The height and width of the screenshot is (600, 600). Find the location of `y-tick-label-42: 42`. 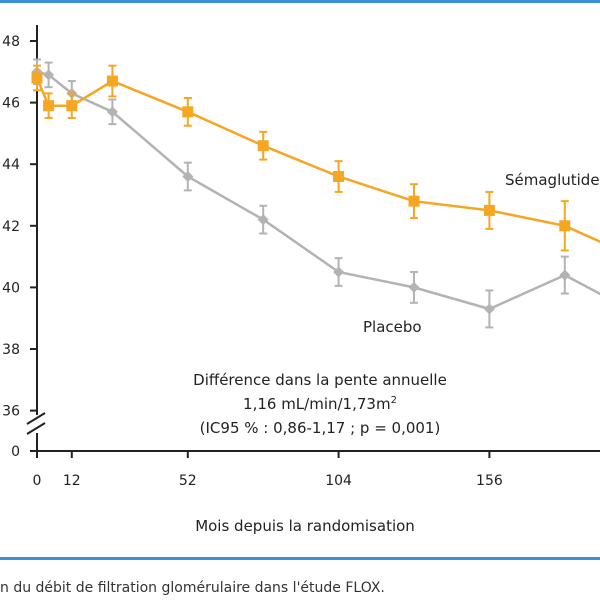

y-tick-label-42: 42 is located at coordinates (11, 227).